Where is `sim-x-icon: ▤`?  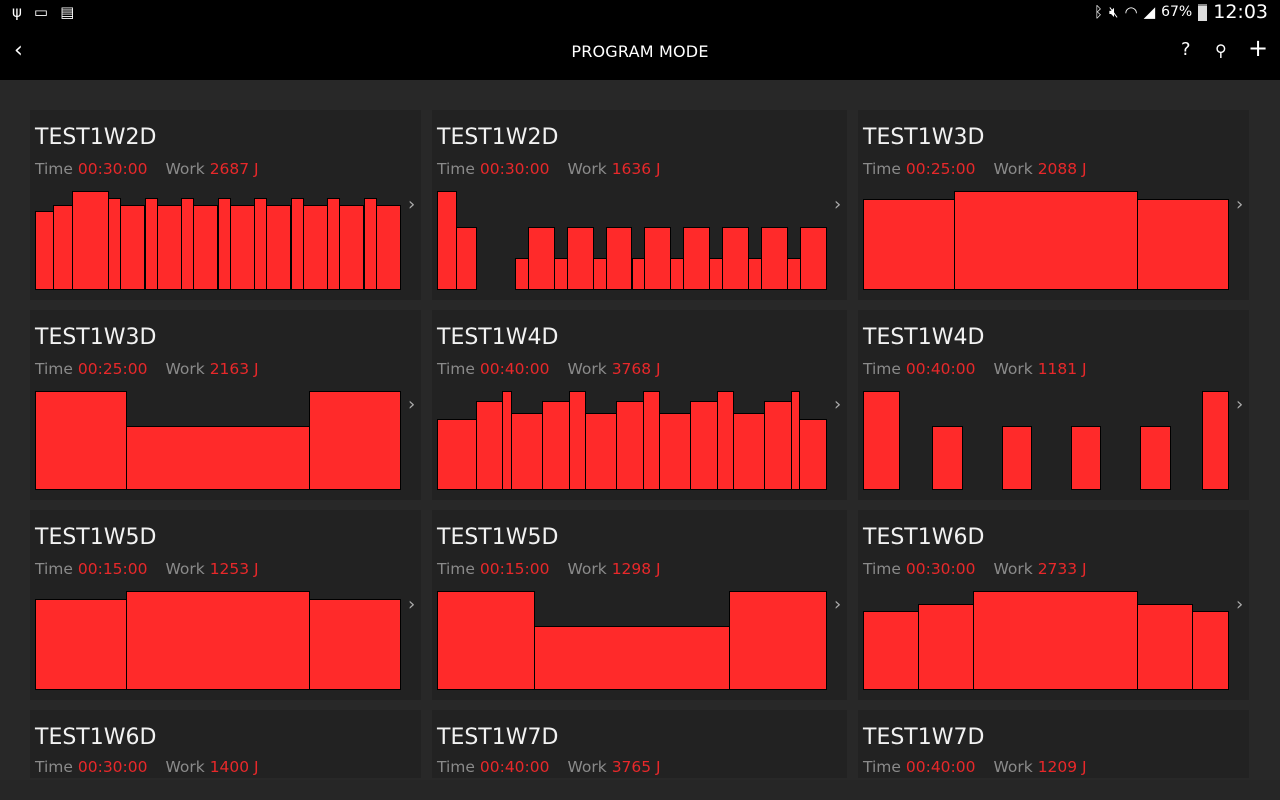 sim-x-icon: ▤ is located at coordinates (67, 12).